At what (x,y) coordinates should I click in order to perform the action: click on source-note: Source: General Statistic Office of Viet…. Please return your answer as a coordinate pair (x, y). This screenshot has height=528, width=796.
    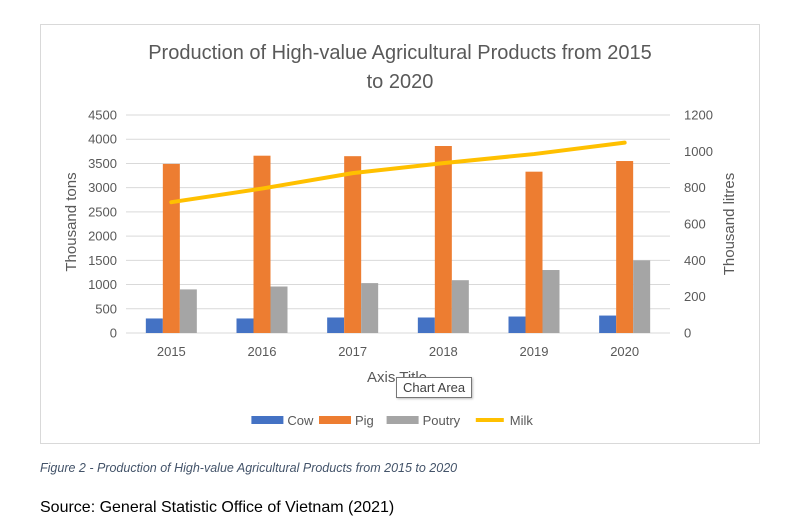
    Looking at the image, I should click on (217, 507).